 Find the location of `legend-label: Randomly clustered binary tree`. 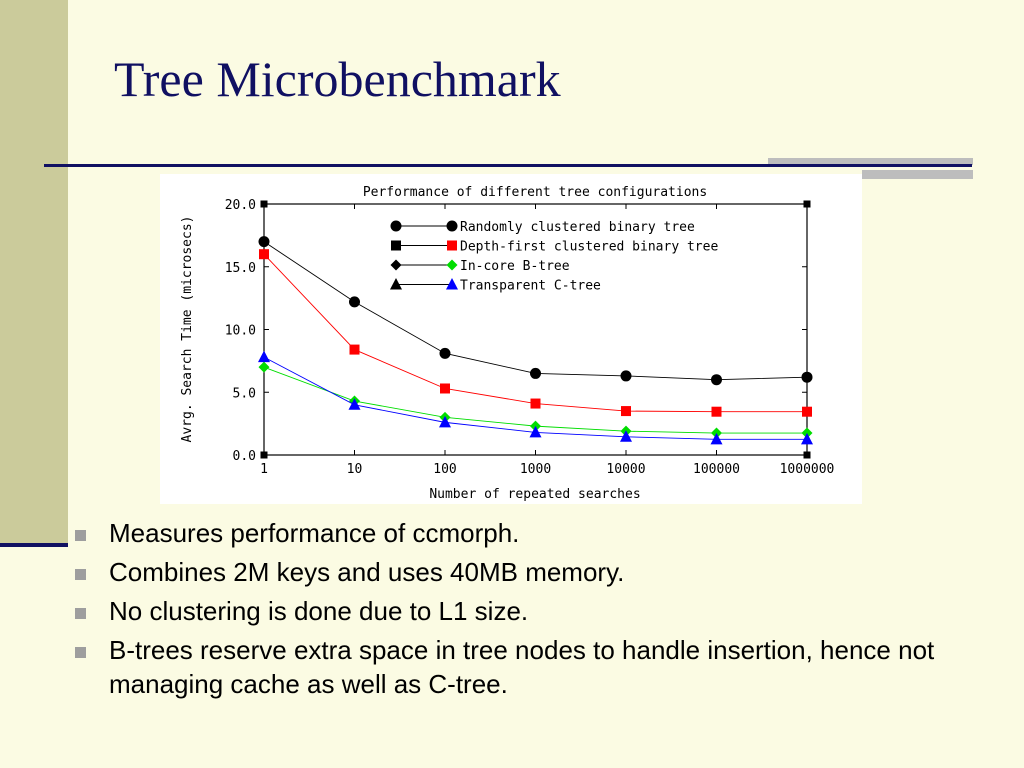

legend-label: Randomly clustered binary tree is located at coordinates (577, 227).